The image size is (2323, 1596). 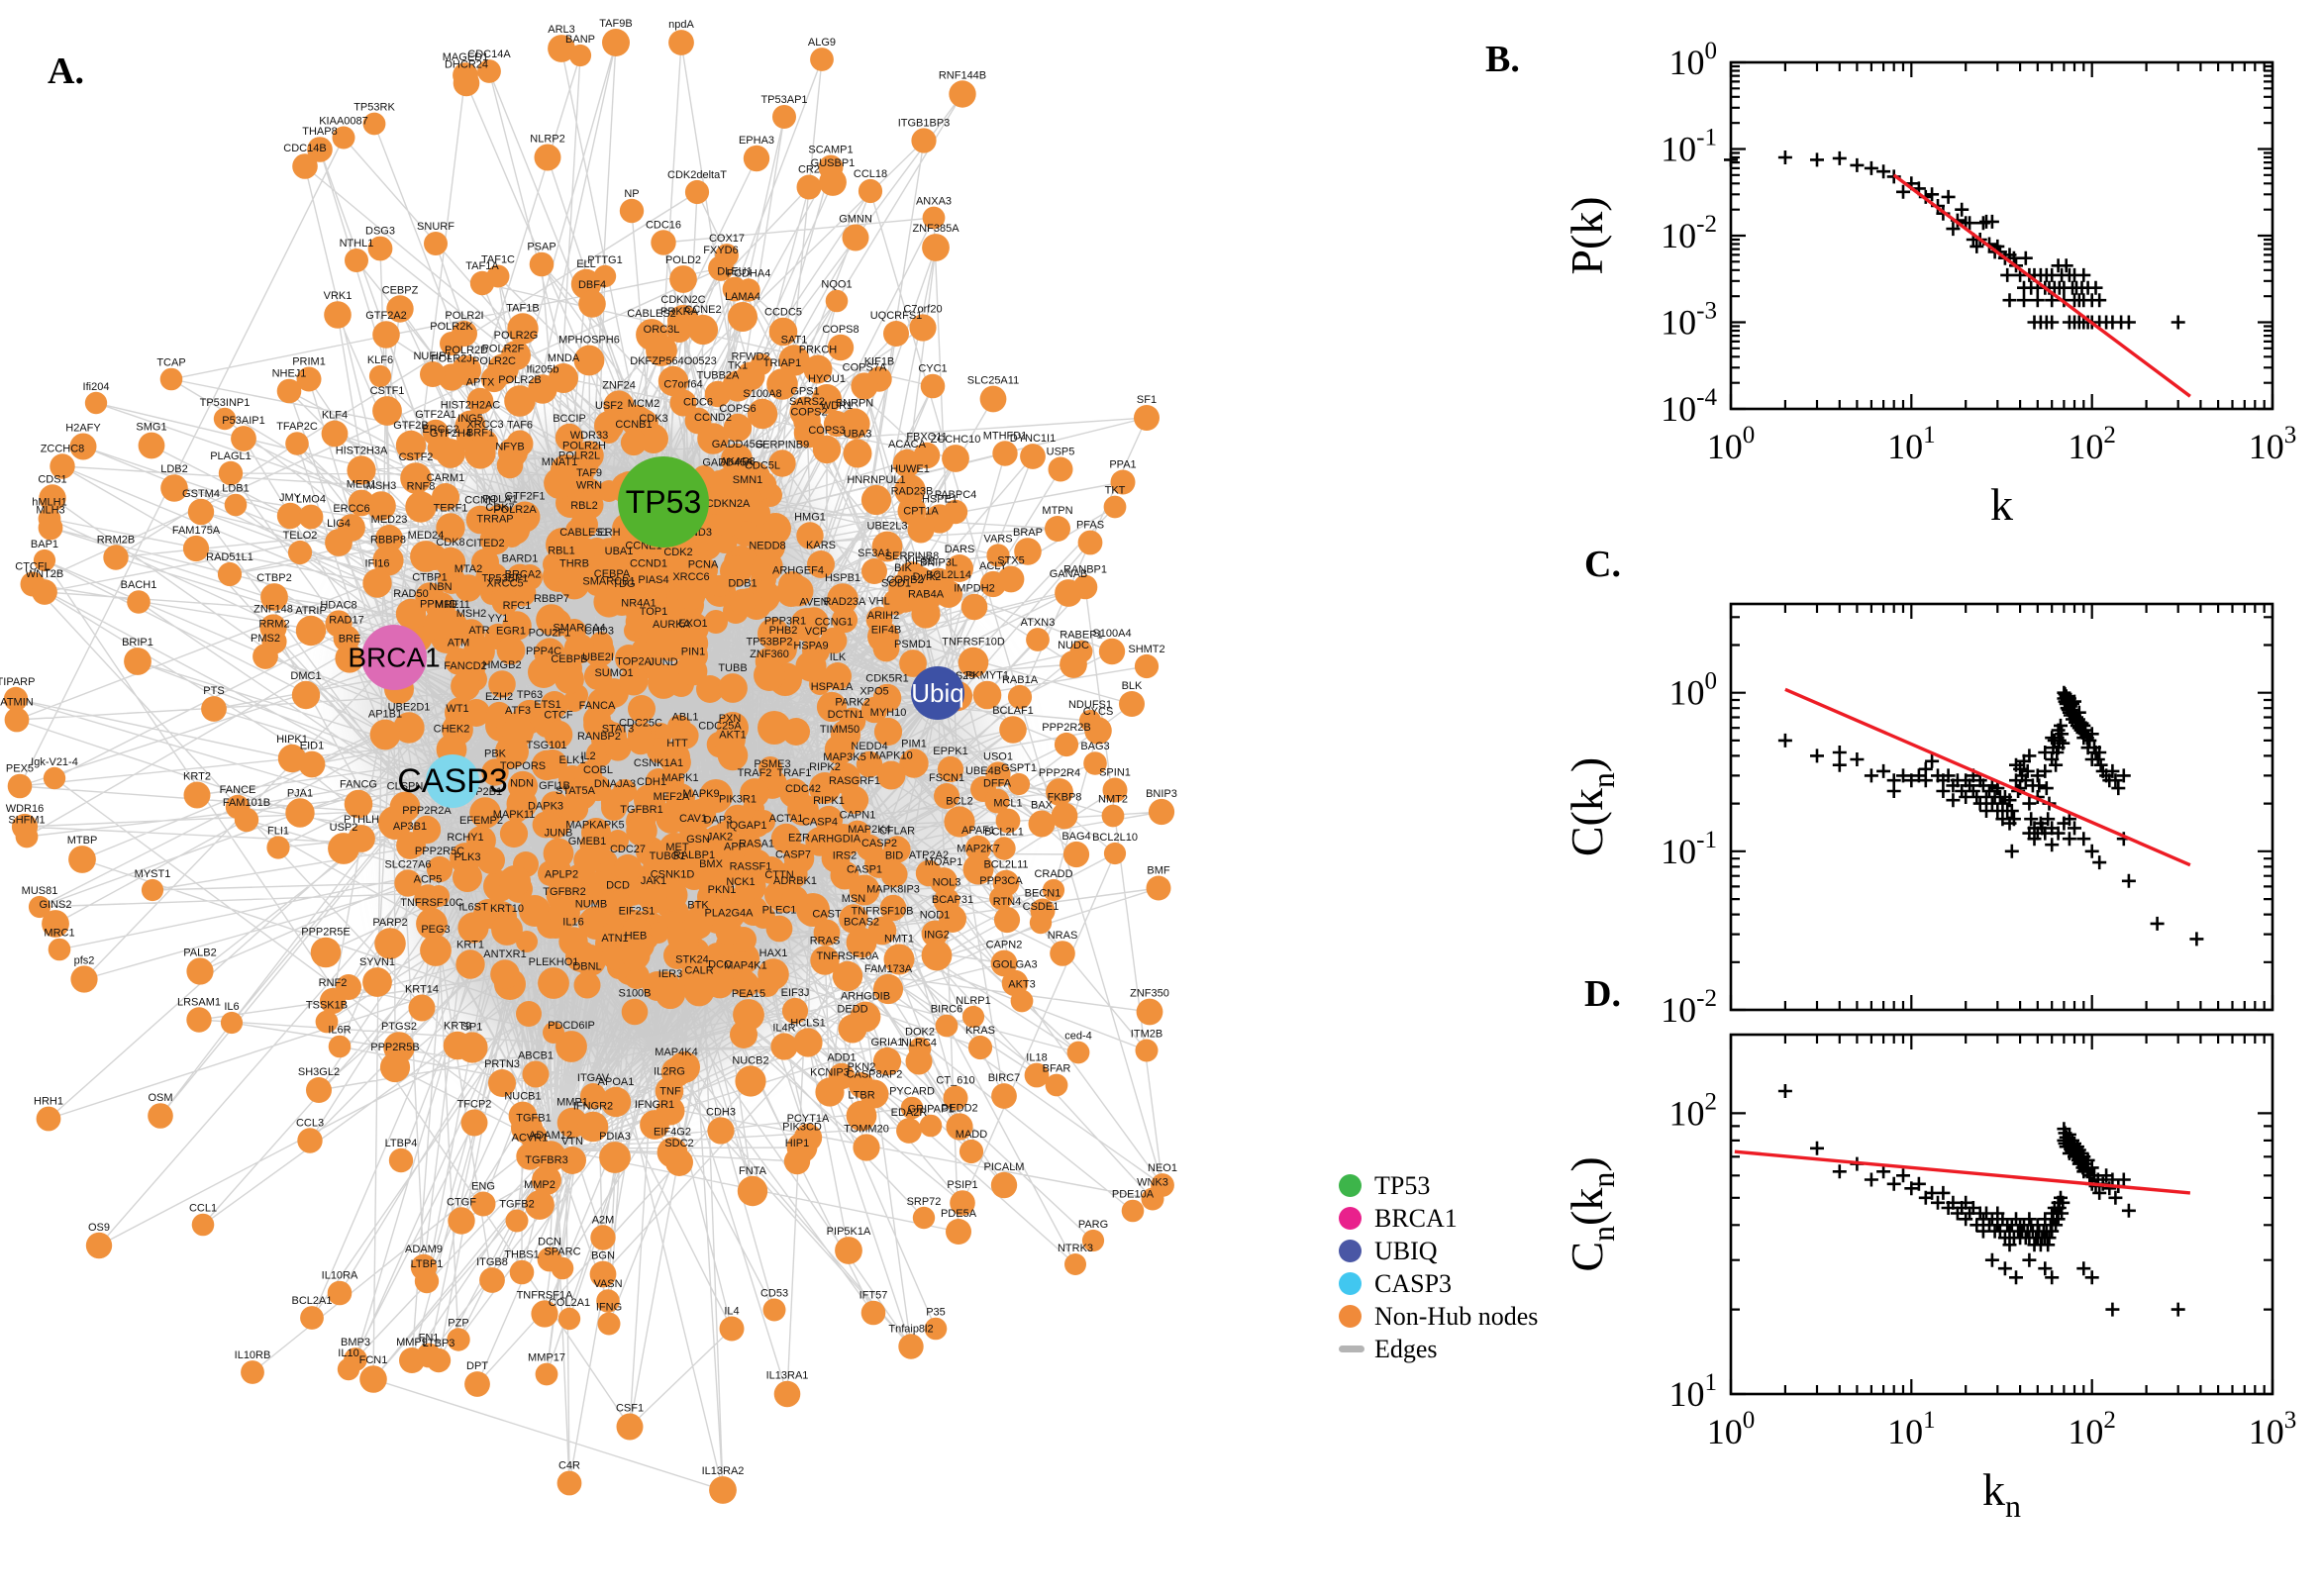 I want to click on gene-label: CDC5L, so click(x=762, y=466).